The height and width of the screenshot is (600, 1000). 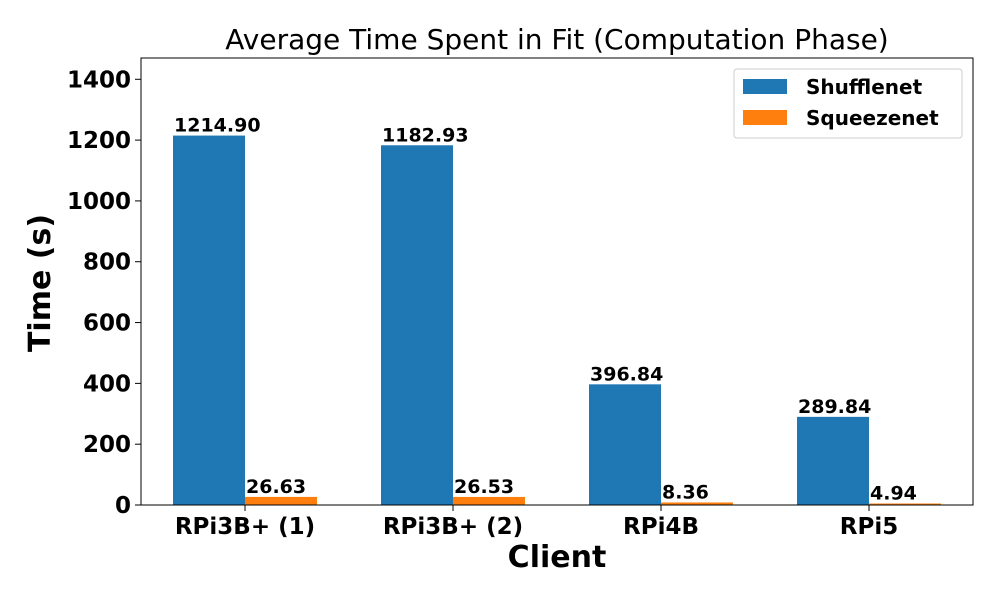 What do you see at coordinates (834, 407) in the screenshot?
I see `data-label: 289.84` at bounding box center [834, 407].